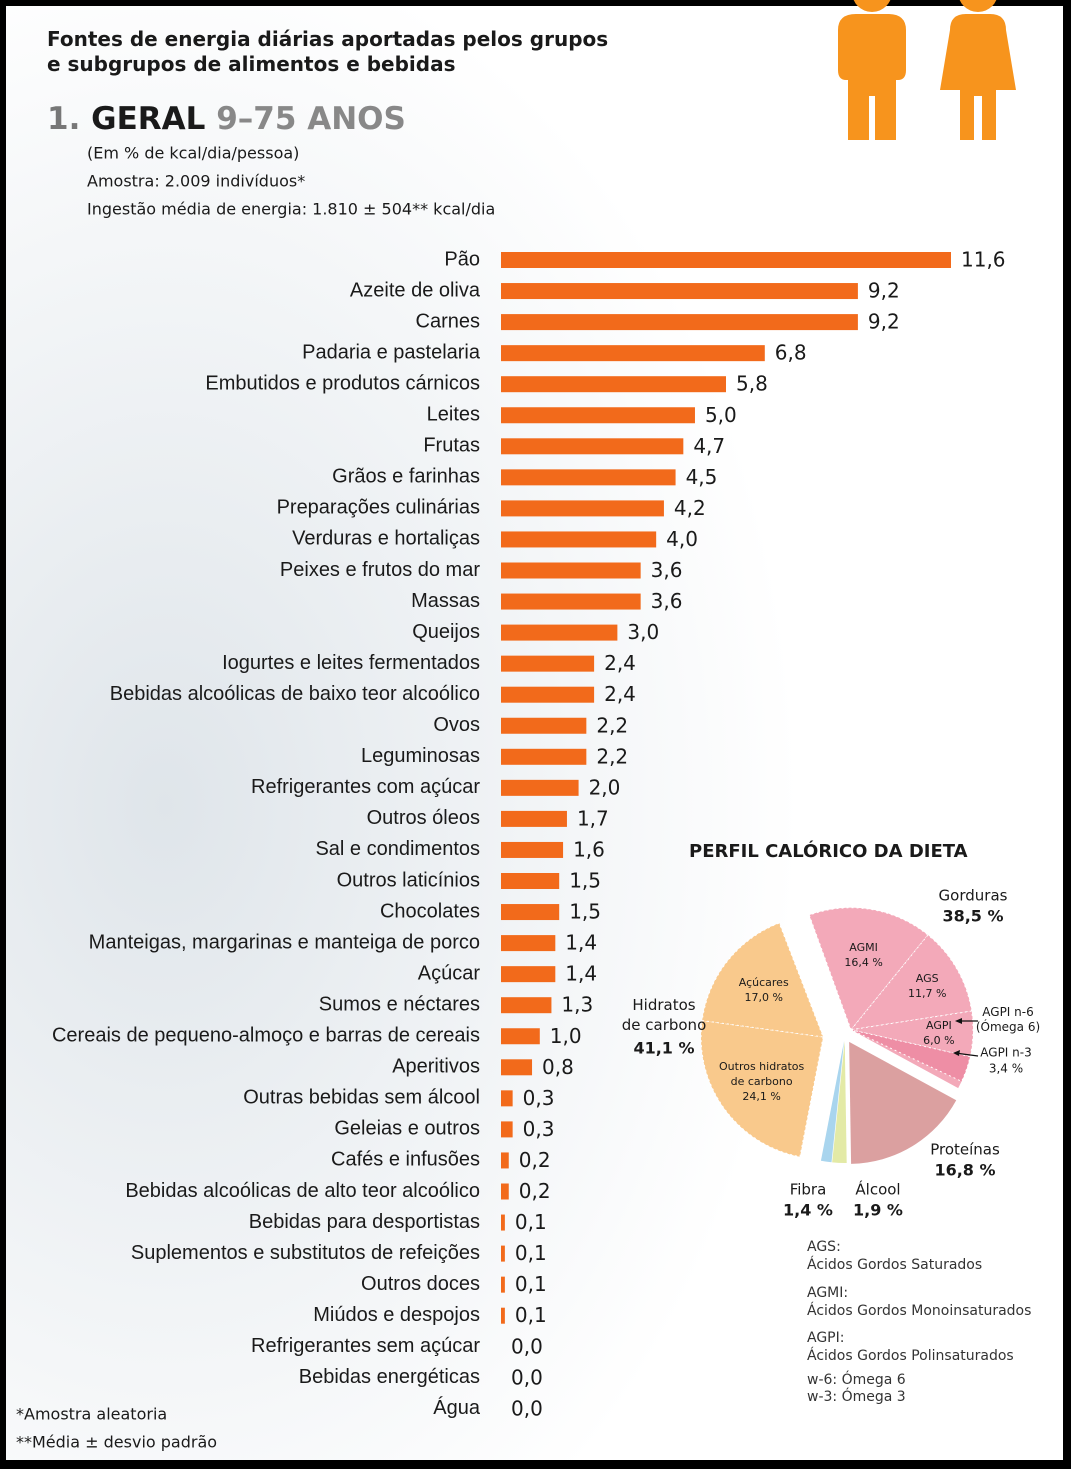  I want to click on subslice-label: Outros hidratos de carbono, so click(761, 1074).